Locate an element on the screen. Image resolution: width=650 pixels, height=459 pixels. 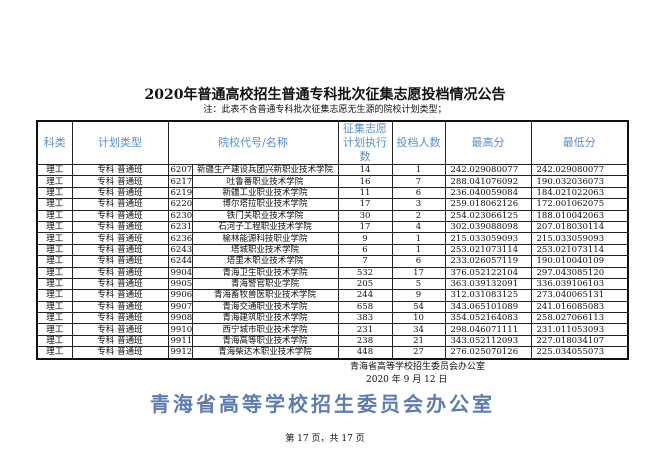
cell-school-name: 西宁城市职业技术学院 is located at coordinates (265, 329).